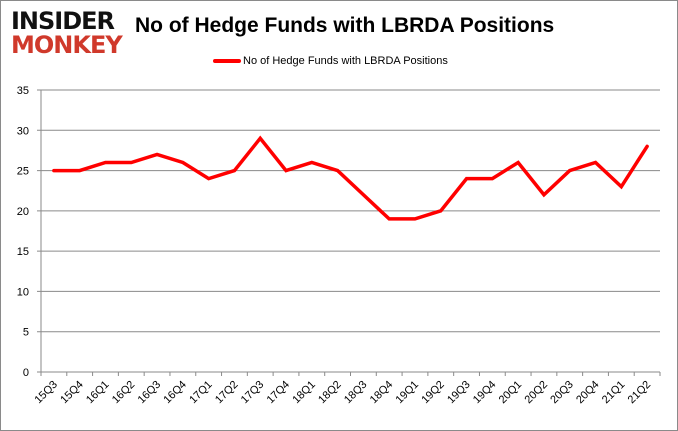 Image resolution: width=678 pixels, height=431 pixels. What do you see at coordinates (23, 212) in the screenshot?
I see `y-tick-label: 20` at bounding box center [23, 212].